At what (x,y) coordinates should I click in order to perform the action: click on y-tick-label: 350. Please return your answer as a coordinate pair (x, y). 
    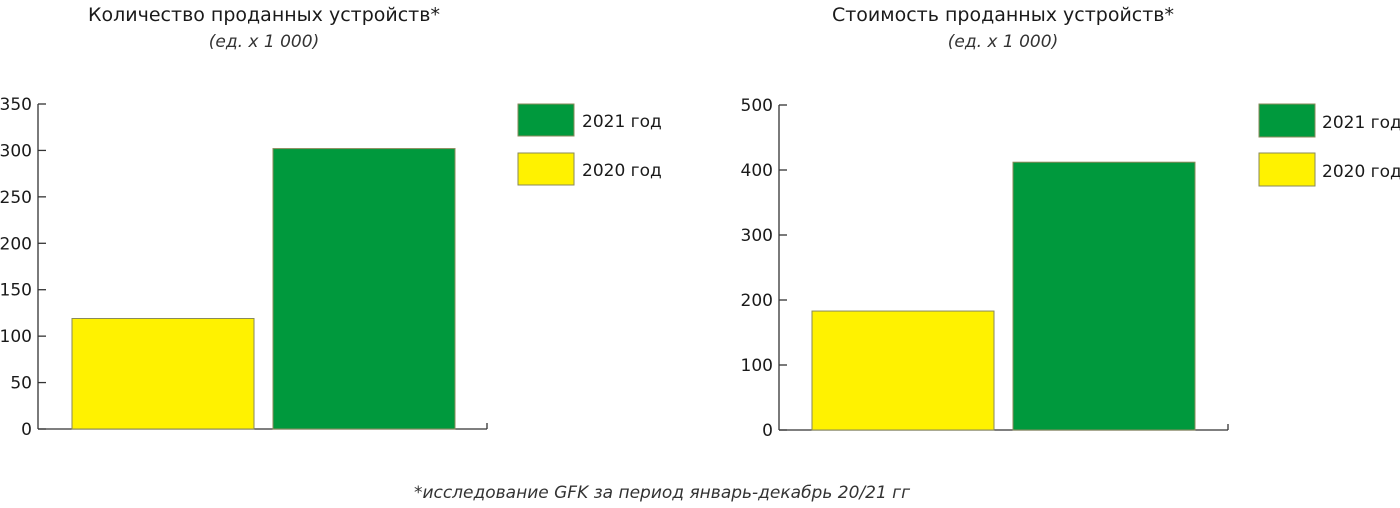
    Looking at the image, I should click on (16, 105).